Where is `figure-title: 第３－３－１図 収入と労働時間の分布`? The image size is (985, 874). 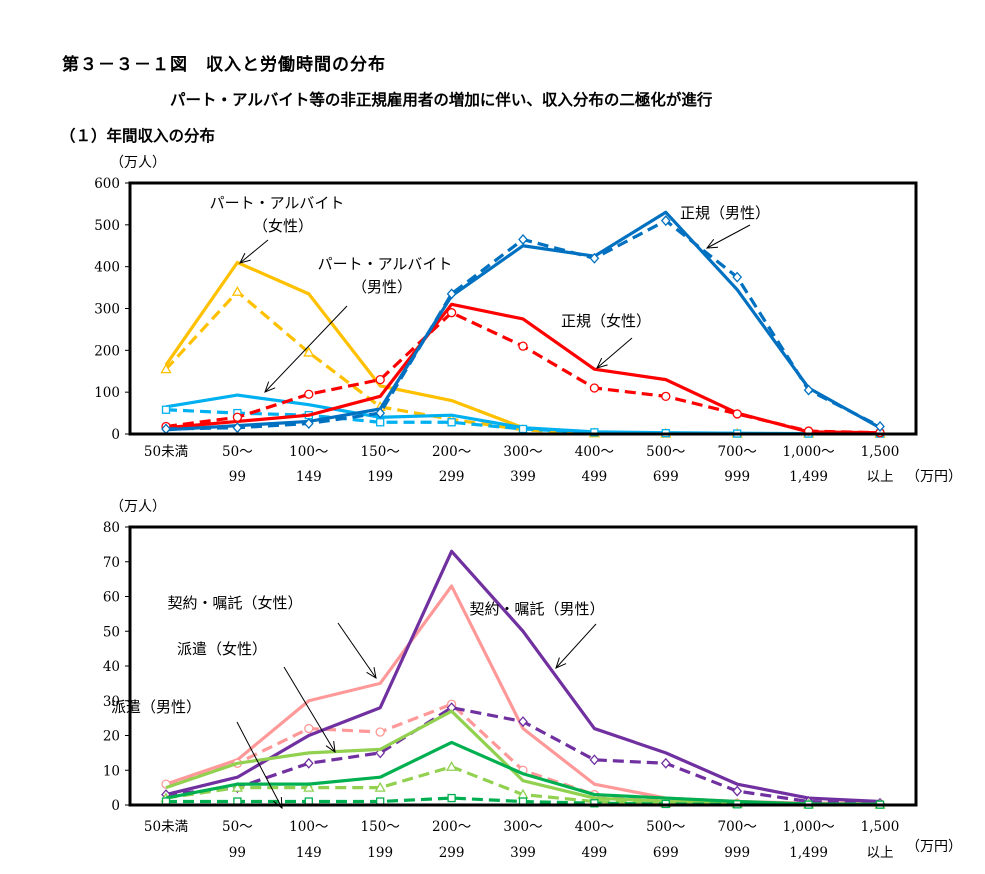 figure-title: 第３－３－１図 収入と労働時間の分布 is located at coordinates (224, 65).